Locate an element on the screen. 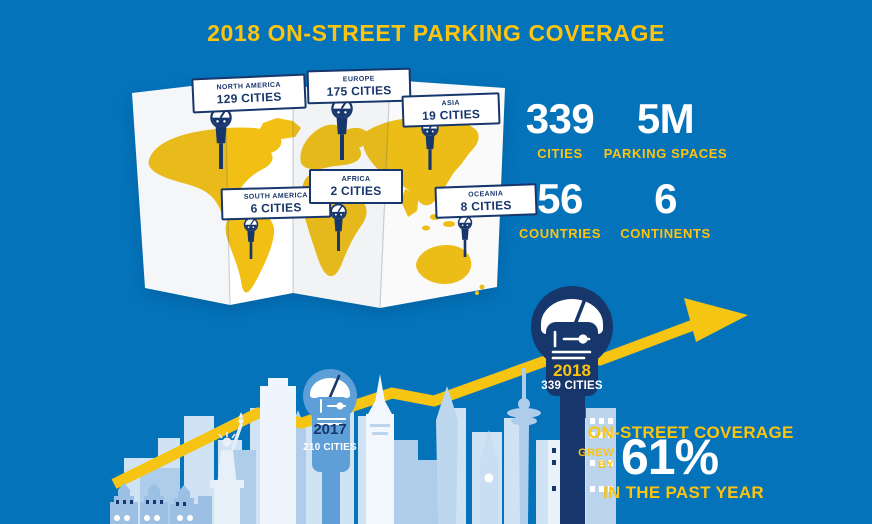 This screenshot has width=872, height=524. region-label-asia: ASIA 19 CITIES is located at coordinates (451, 110).